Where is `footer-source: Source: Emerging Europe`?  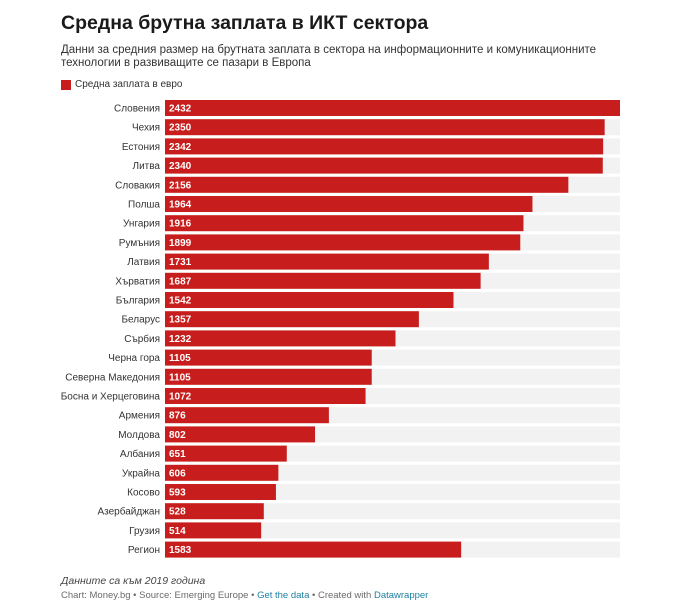 footer-source: Source: Emerging Europe is located at coordinates (194, 595).